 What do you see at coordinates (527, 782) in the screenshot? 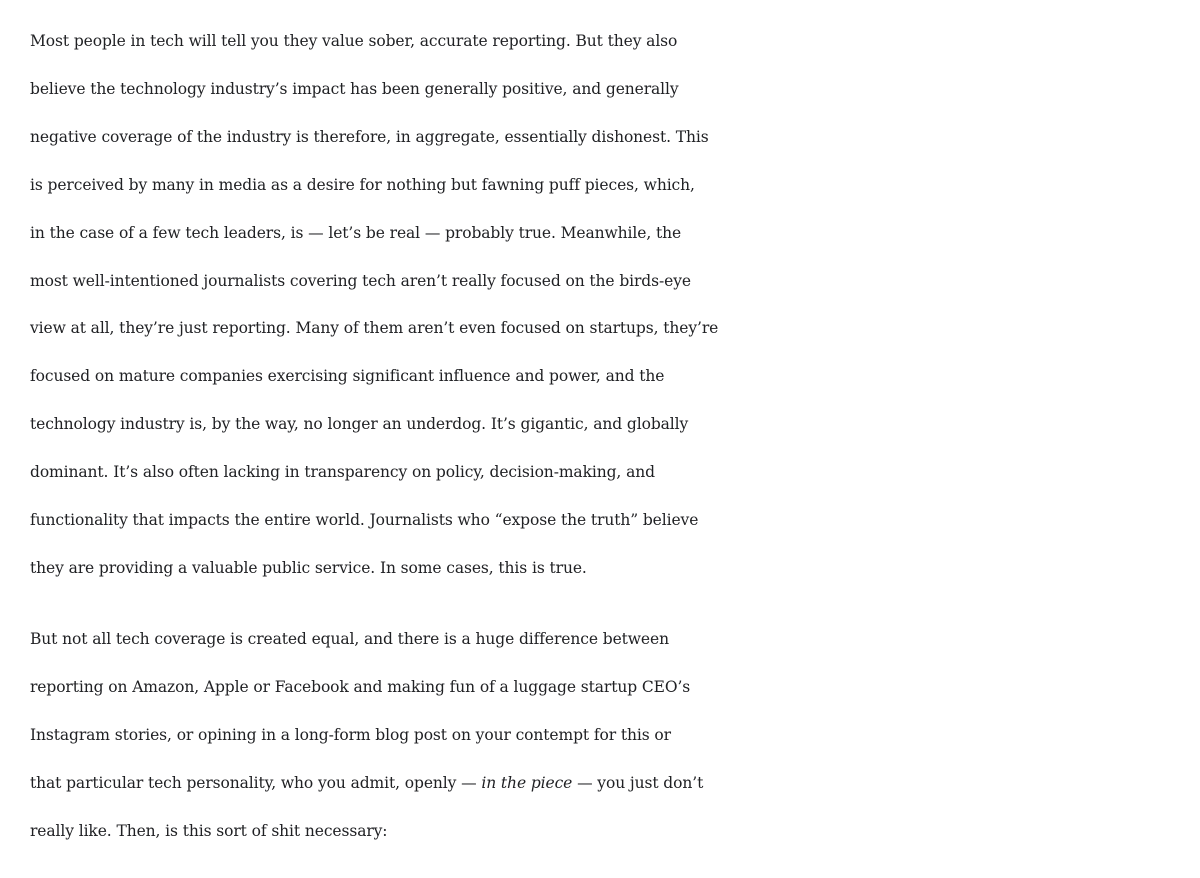
I see `emphasis-text: in the piece` at bounding box center [527, 782].